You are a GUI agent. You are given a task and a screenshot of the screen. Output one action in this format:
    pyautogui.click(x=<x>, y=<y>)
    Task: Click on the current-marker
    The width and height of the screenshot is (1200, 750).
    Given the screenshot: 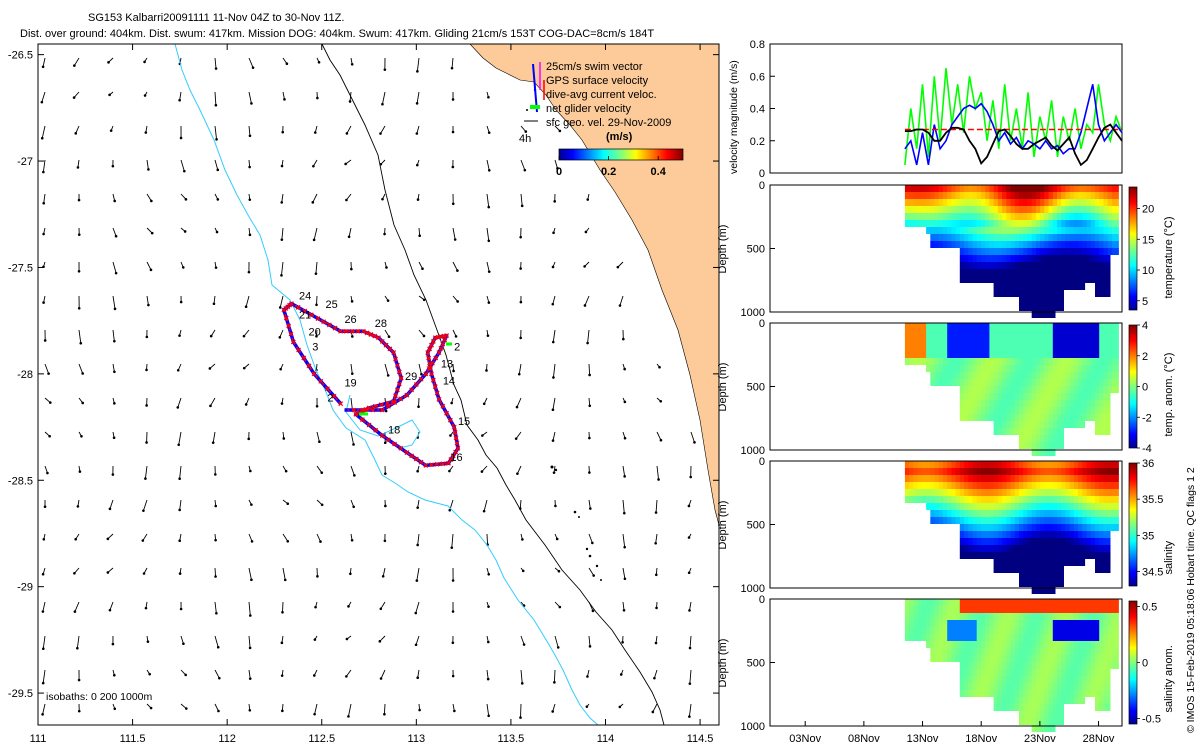 What is the action you would take?
    pyautogui.click(x=324, y=322)
    